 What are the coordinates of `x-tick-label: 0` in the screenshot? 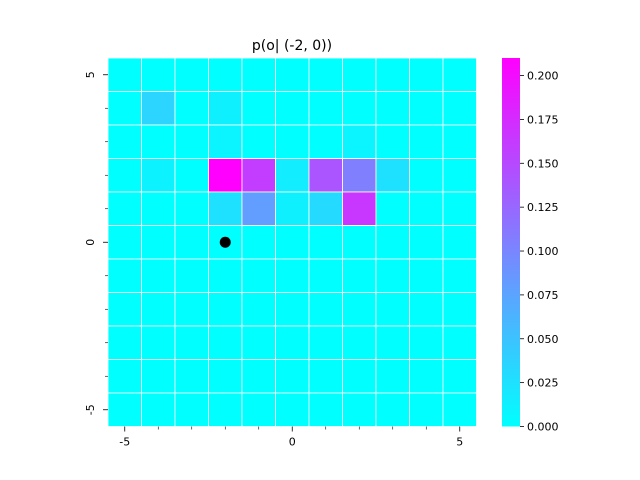 It's located at (292, 442).